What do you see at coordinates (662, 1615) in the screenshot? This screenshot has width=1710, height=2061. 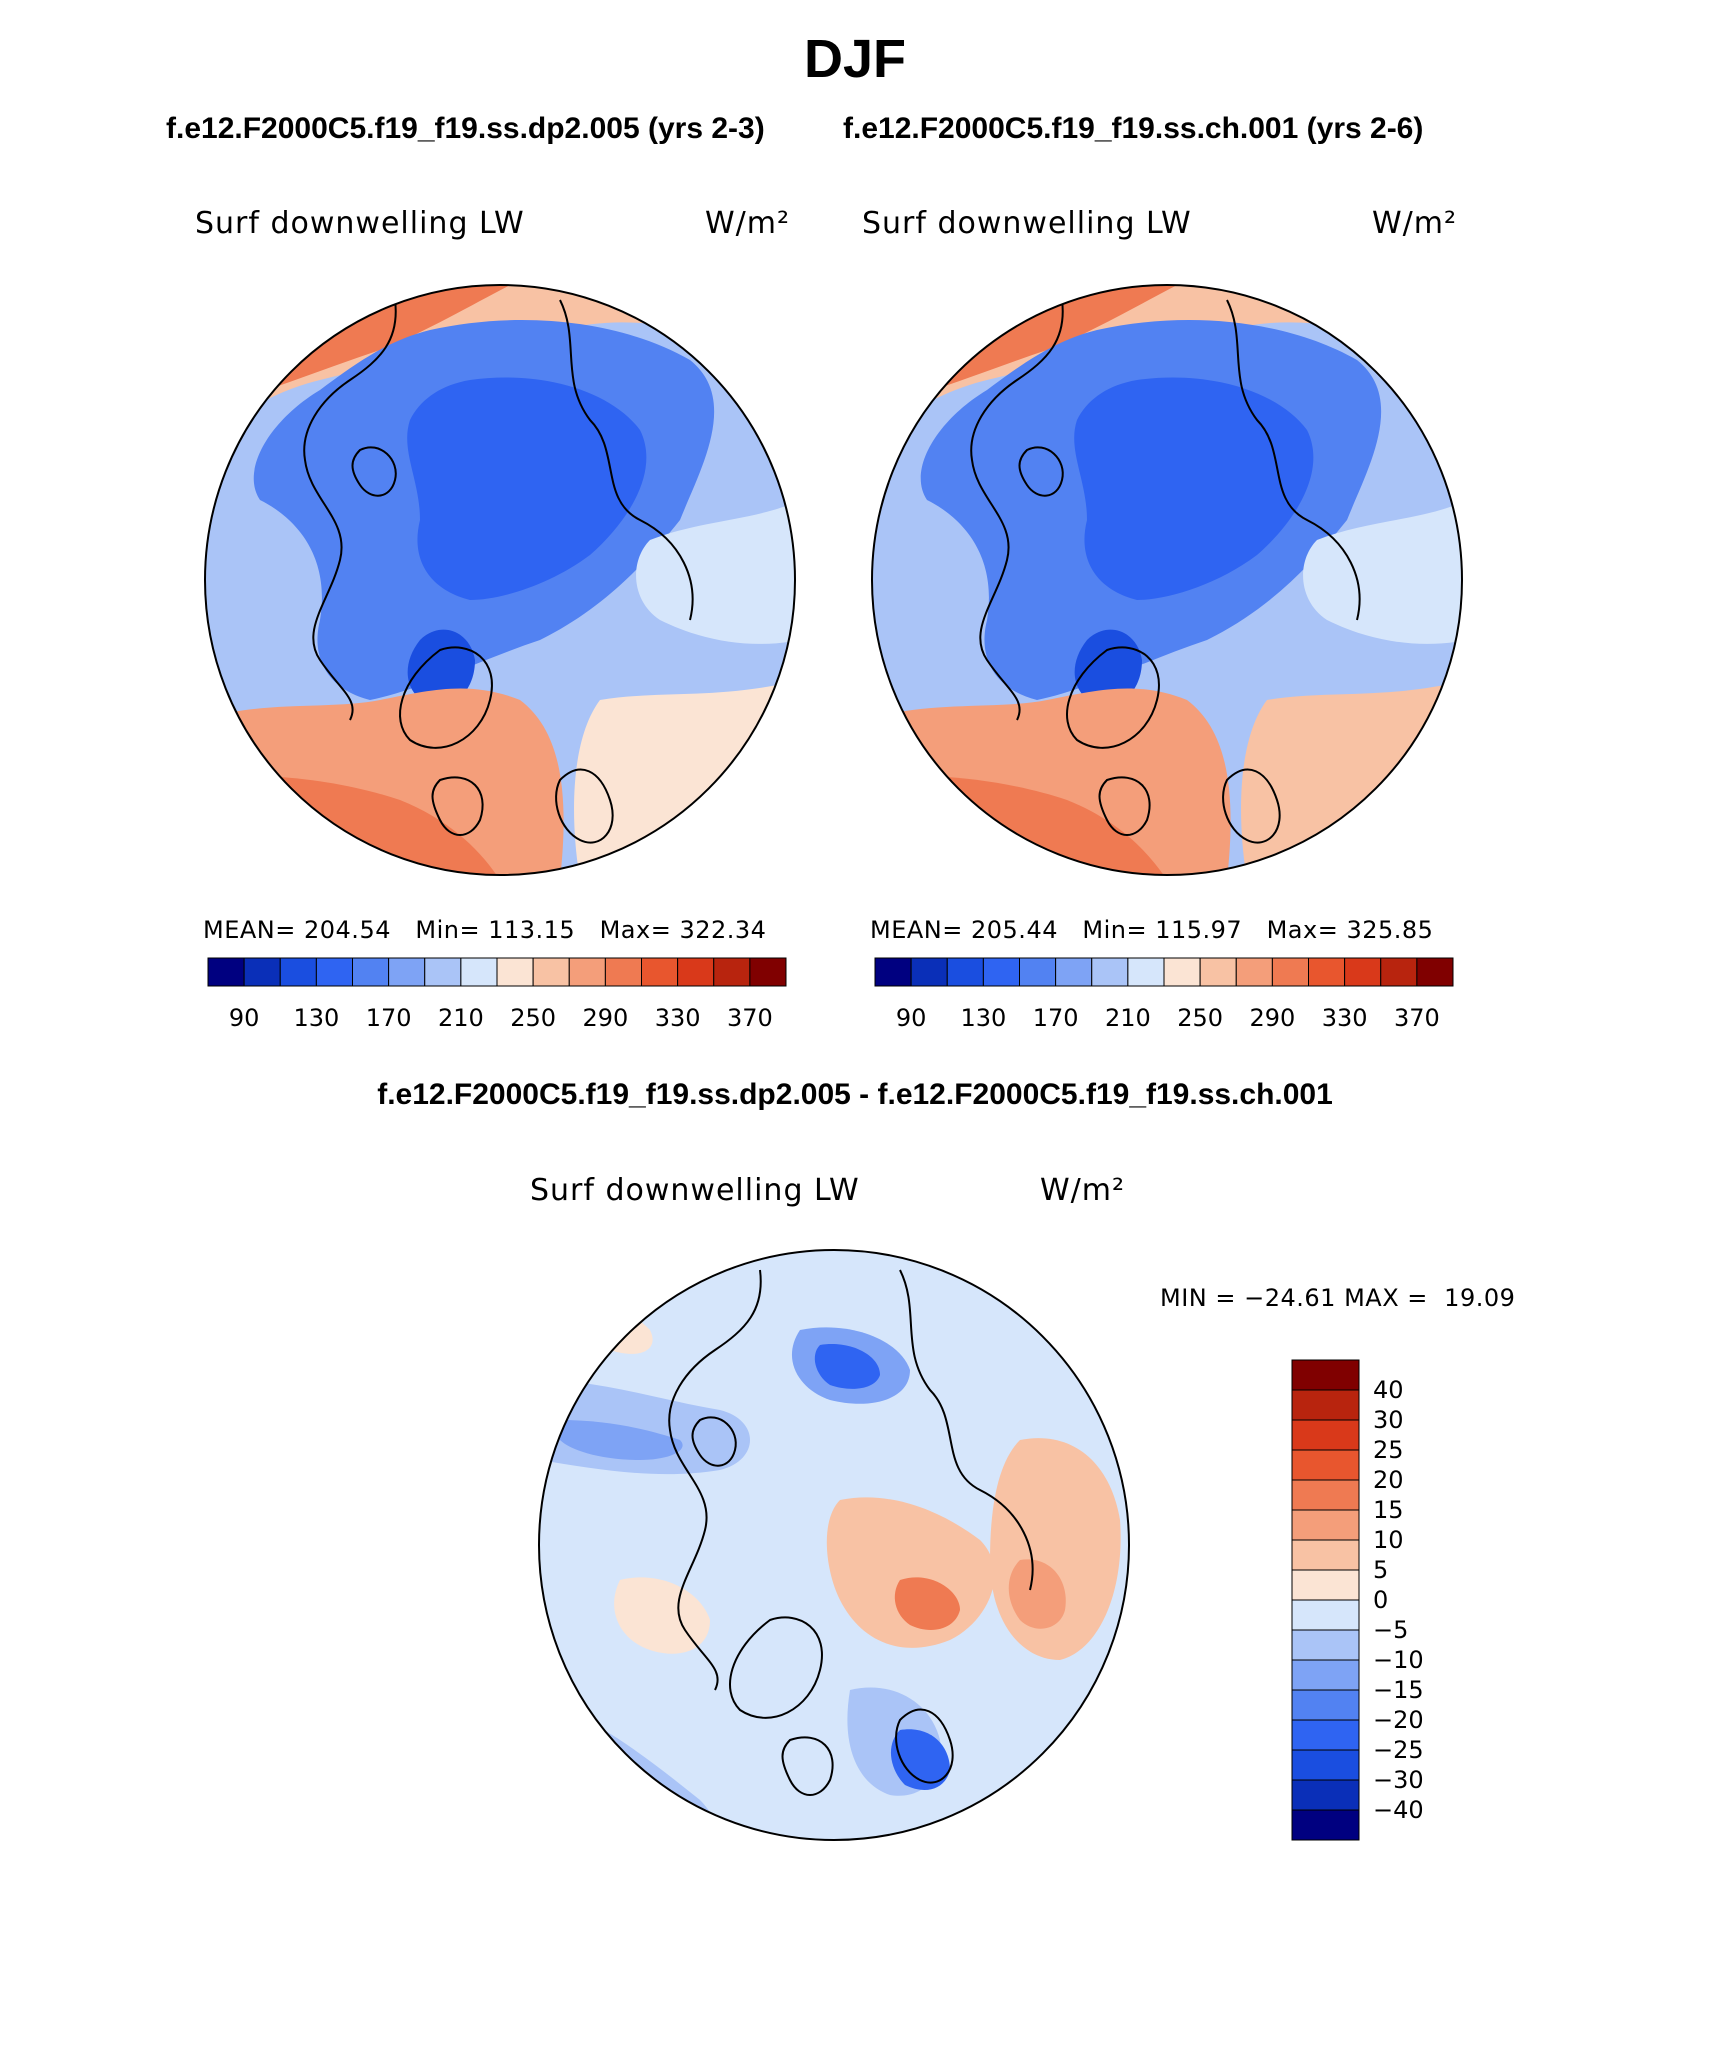 I see `panel-3-fill-canada-mild` at bounding box center [662, 1615].